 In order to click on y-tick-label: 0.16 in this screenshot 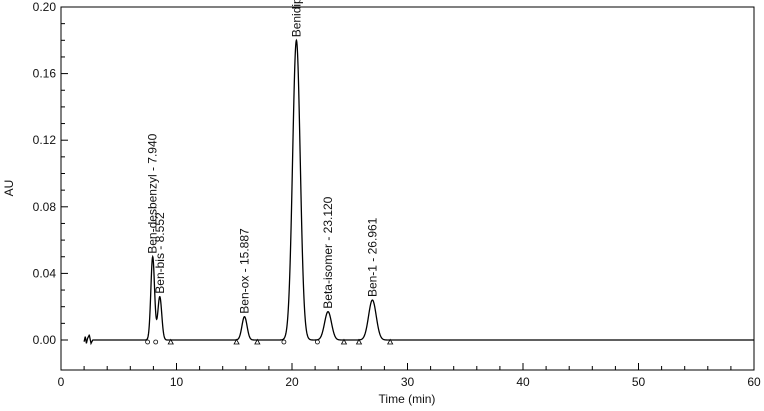, I will do `click(45, 74)`.